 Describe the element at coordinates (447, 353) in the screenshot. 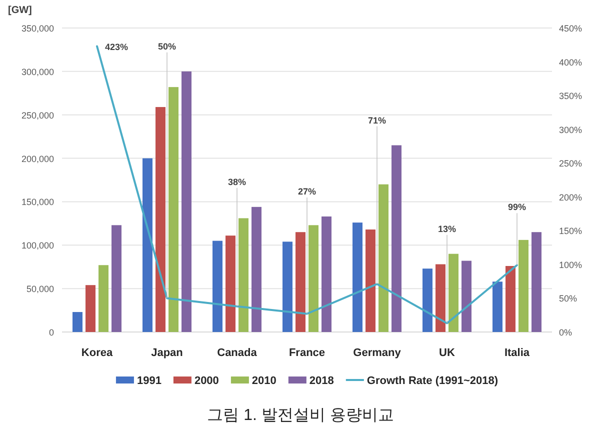

I see `x-tick-label: UK` at that location.